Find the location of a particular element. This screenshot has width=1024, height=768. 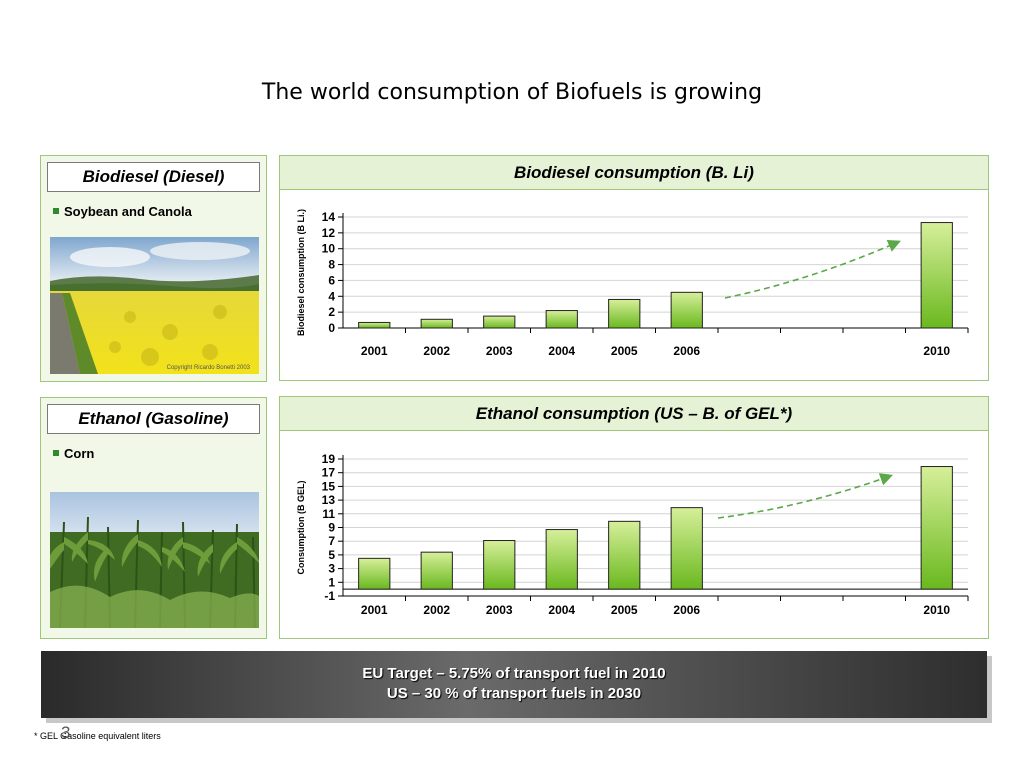

y-axis-label: Consumption (B GEL) is located at coordinates (301, 528).